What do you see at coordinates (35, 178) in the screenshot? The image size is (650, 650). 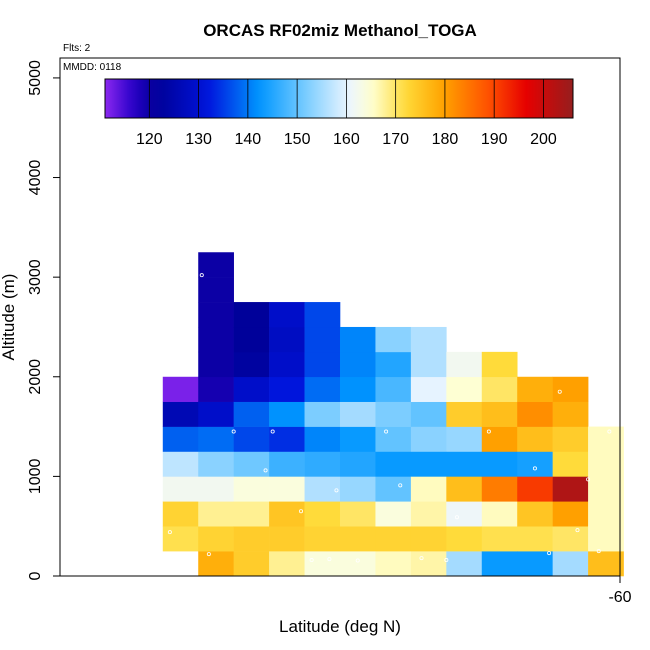 I see `y-tick-label: 4000` at bounding box center [35, 178].